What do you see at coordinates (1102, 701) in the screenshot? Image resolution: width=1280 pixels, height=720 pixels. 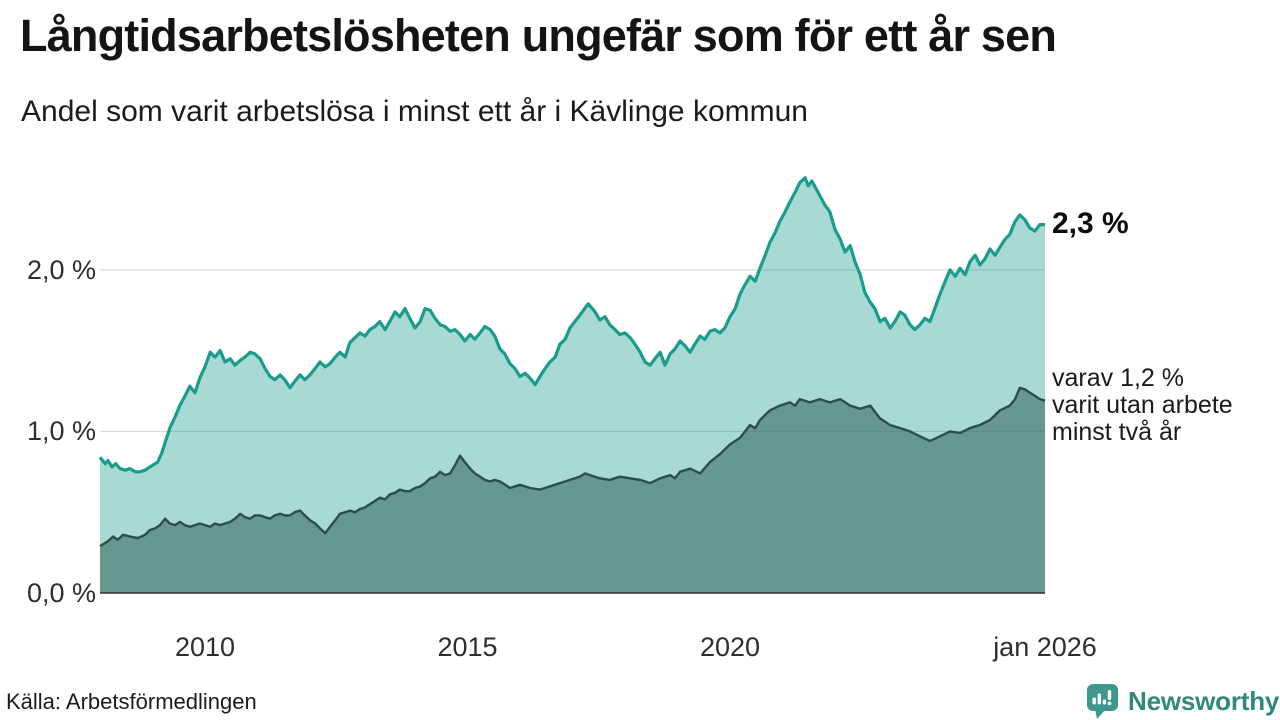 I see `newsworthy-chart-bubble-icon` at bounding box center [1102, 701].